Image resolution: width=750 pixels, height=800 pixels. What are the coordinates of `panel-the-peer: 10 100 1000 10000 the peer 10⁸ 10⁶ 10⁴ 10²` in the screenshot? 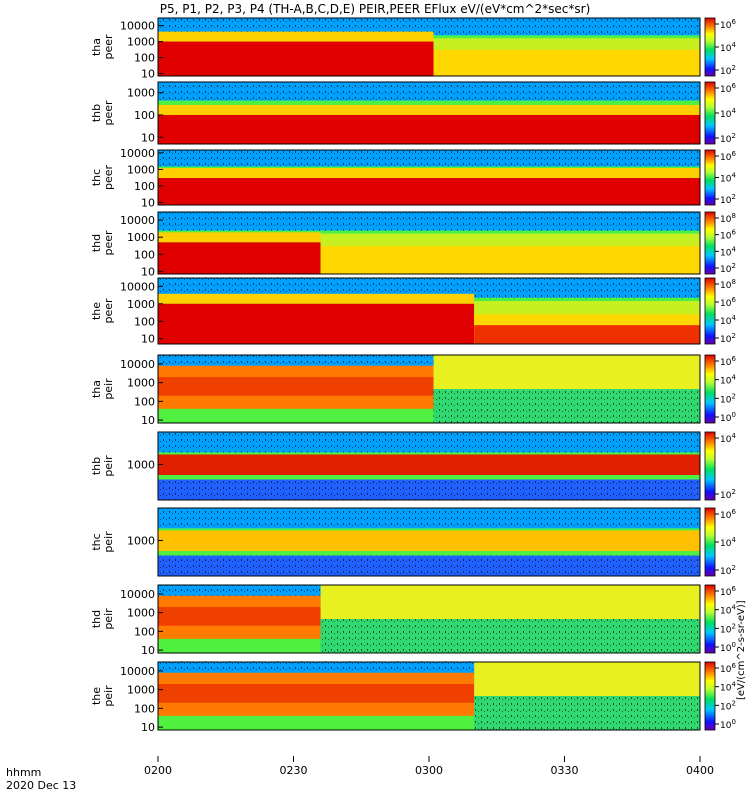 It's located at (413, 311).